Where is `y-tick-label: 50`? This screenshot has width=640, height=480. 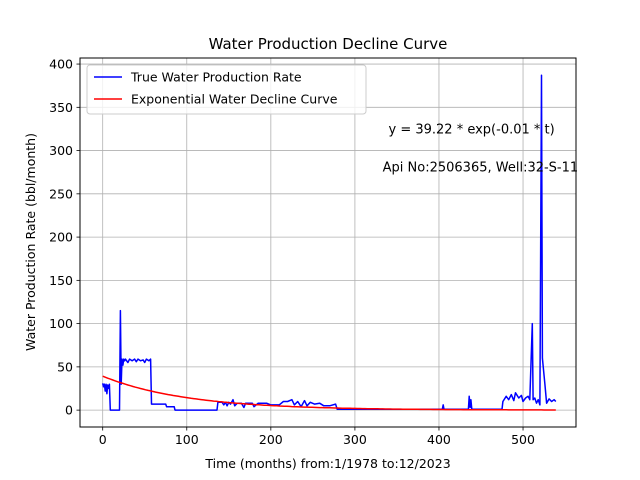 y-tick-label: 50 is located at coordinates (65, 366).